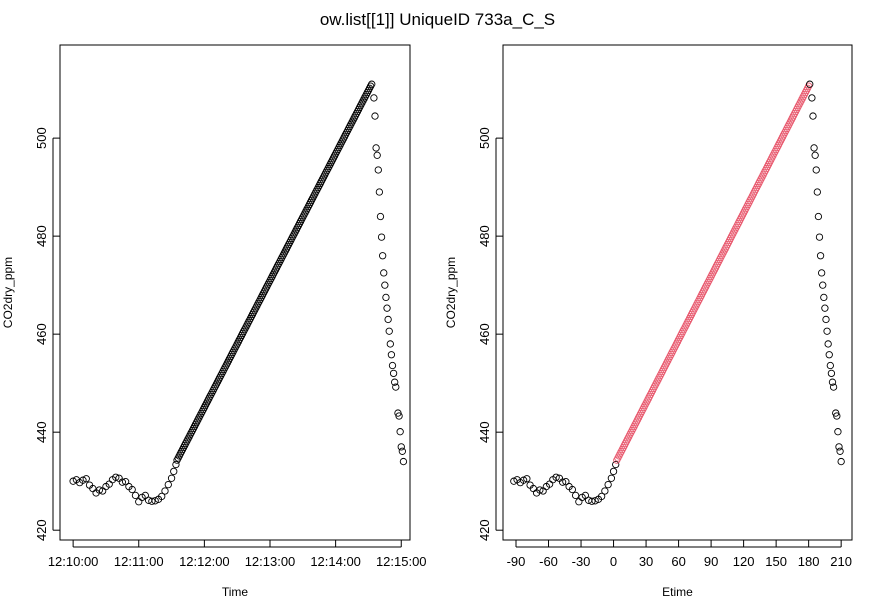 The image size is (875, 610). I want to click on x-tick-label: 12:11:00, so click(139, 561).